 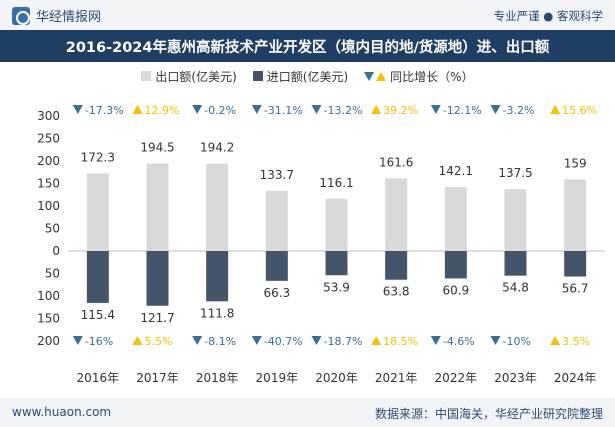 I want to click on x-tick-label: 2023年, so click(x=515, y=378).